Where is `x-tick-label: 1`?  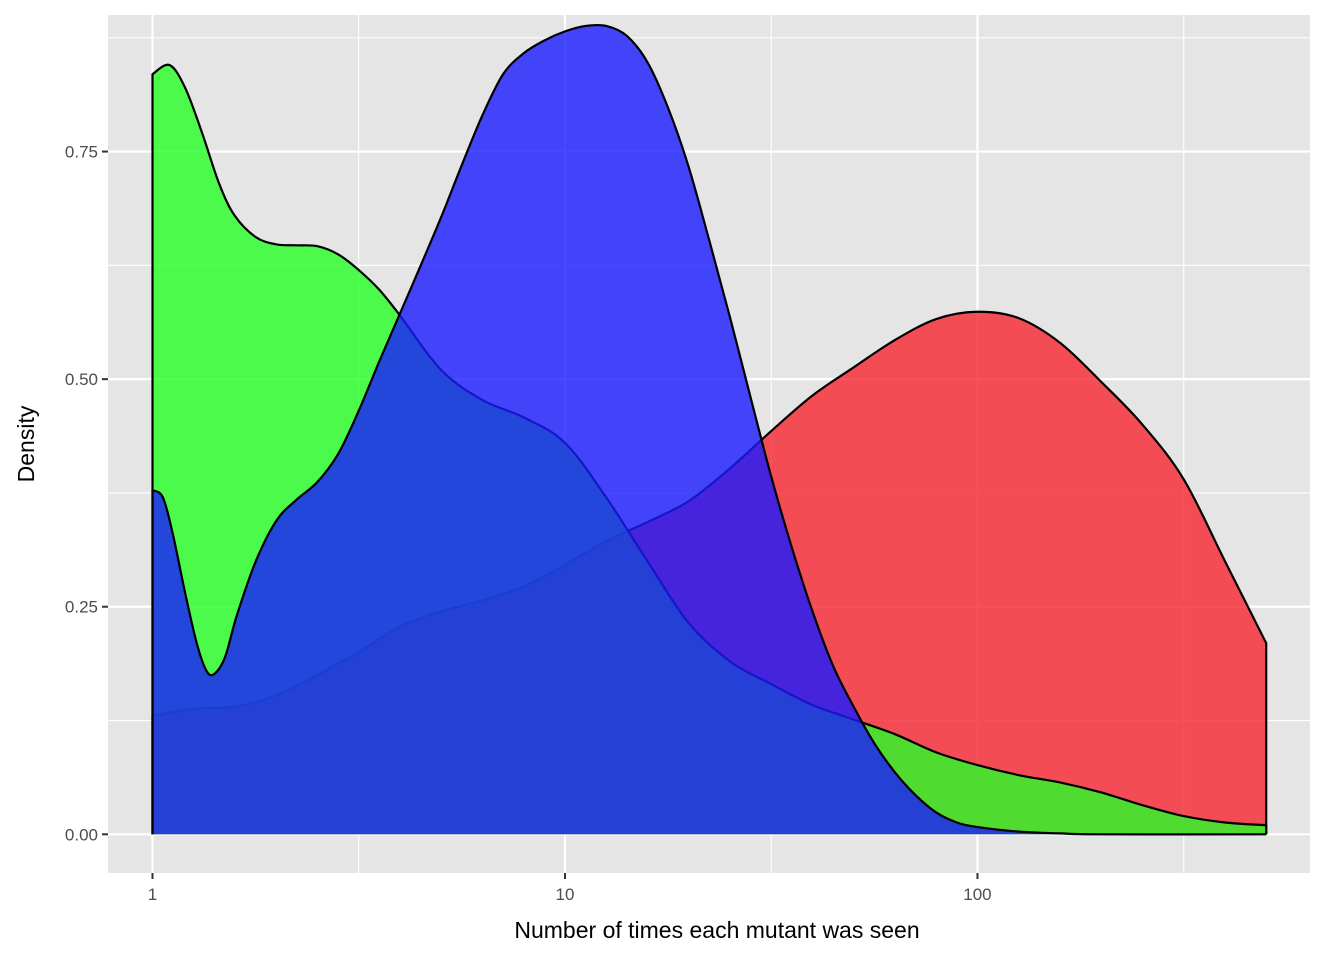
x-tick-label: 1 is located at coordinates (152, 894).